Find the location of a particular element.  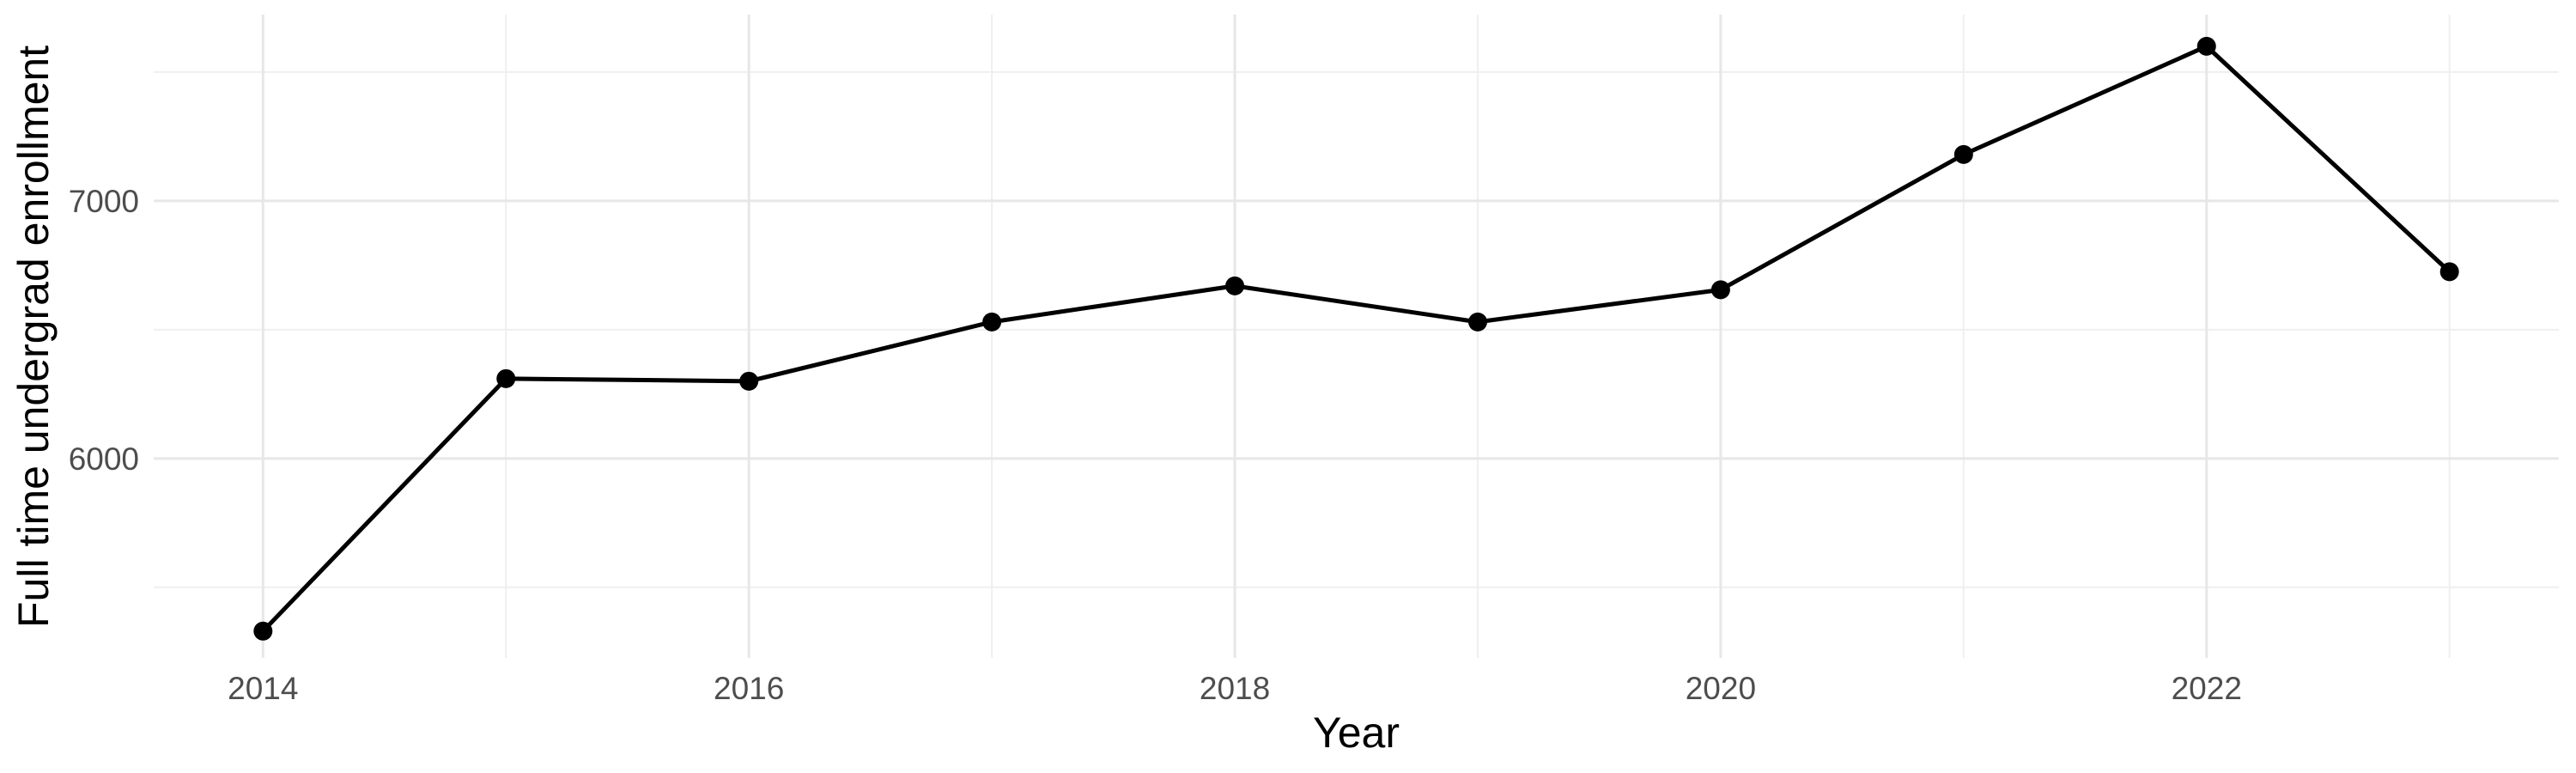

x-axis-title: Year is located at coordinates (1356, 733).